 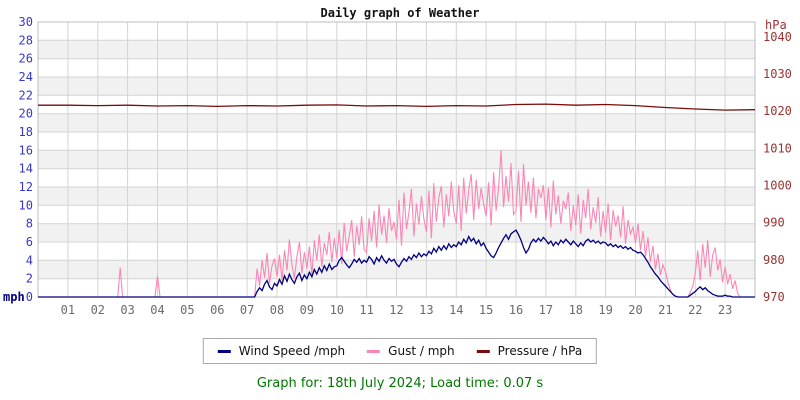 What do you see at coordinates (774, 223) in the screenshot?
I see `svg-text: 990` at bounding box center [774, 223].